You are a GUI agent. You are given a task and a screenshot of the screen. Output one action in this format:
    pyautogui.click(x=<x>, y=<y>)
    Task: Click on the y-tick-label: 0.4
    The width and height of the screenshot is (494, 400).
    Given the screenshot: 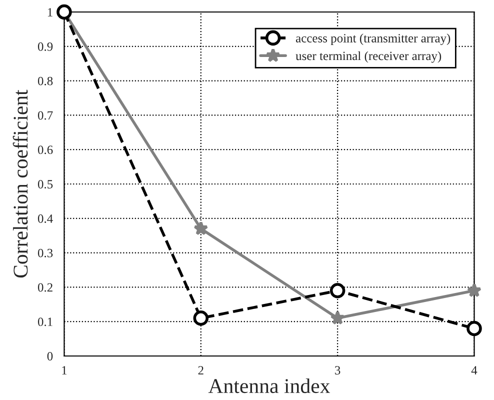 What is the action you would take?
    pyautogui.click(x=45, y=218)
    